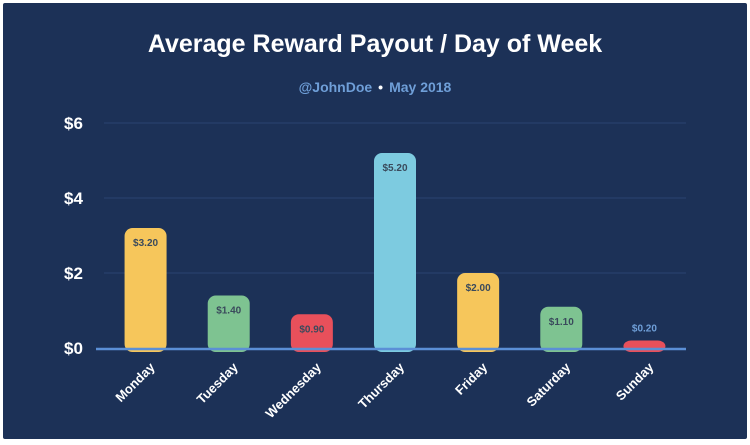  I want to click on x-tick-label: Tuesday, so click(218, 383).